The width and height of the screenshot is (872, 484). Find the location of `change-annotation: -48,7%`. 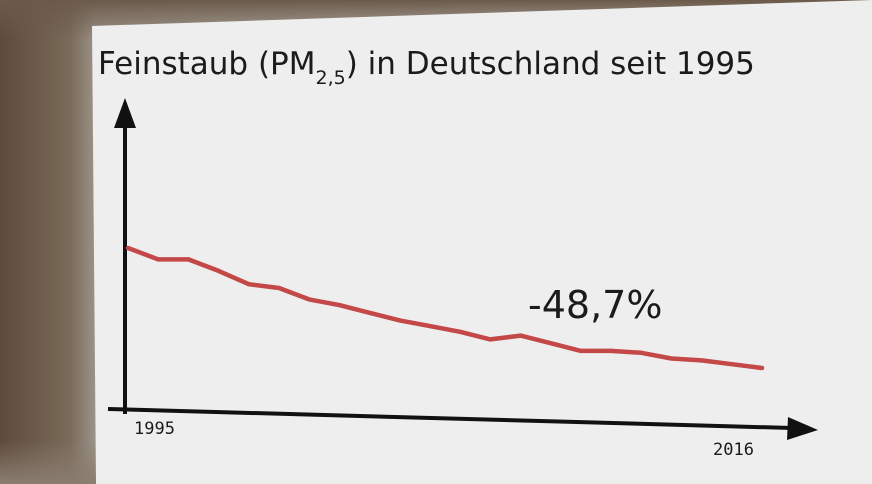

change-annotation: -48,7% is located at coordinates (595, 305).